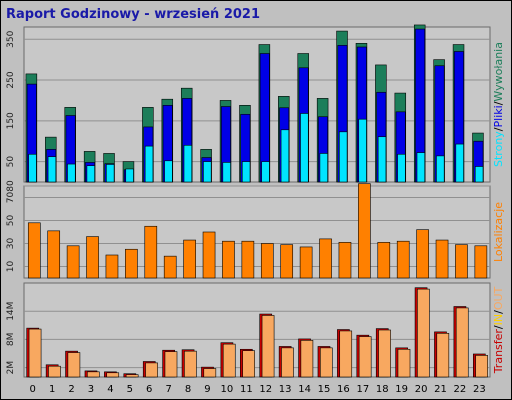  I want to click on side-label-part: Pliki, so click(498, 116).